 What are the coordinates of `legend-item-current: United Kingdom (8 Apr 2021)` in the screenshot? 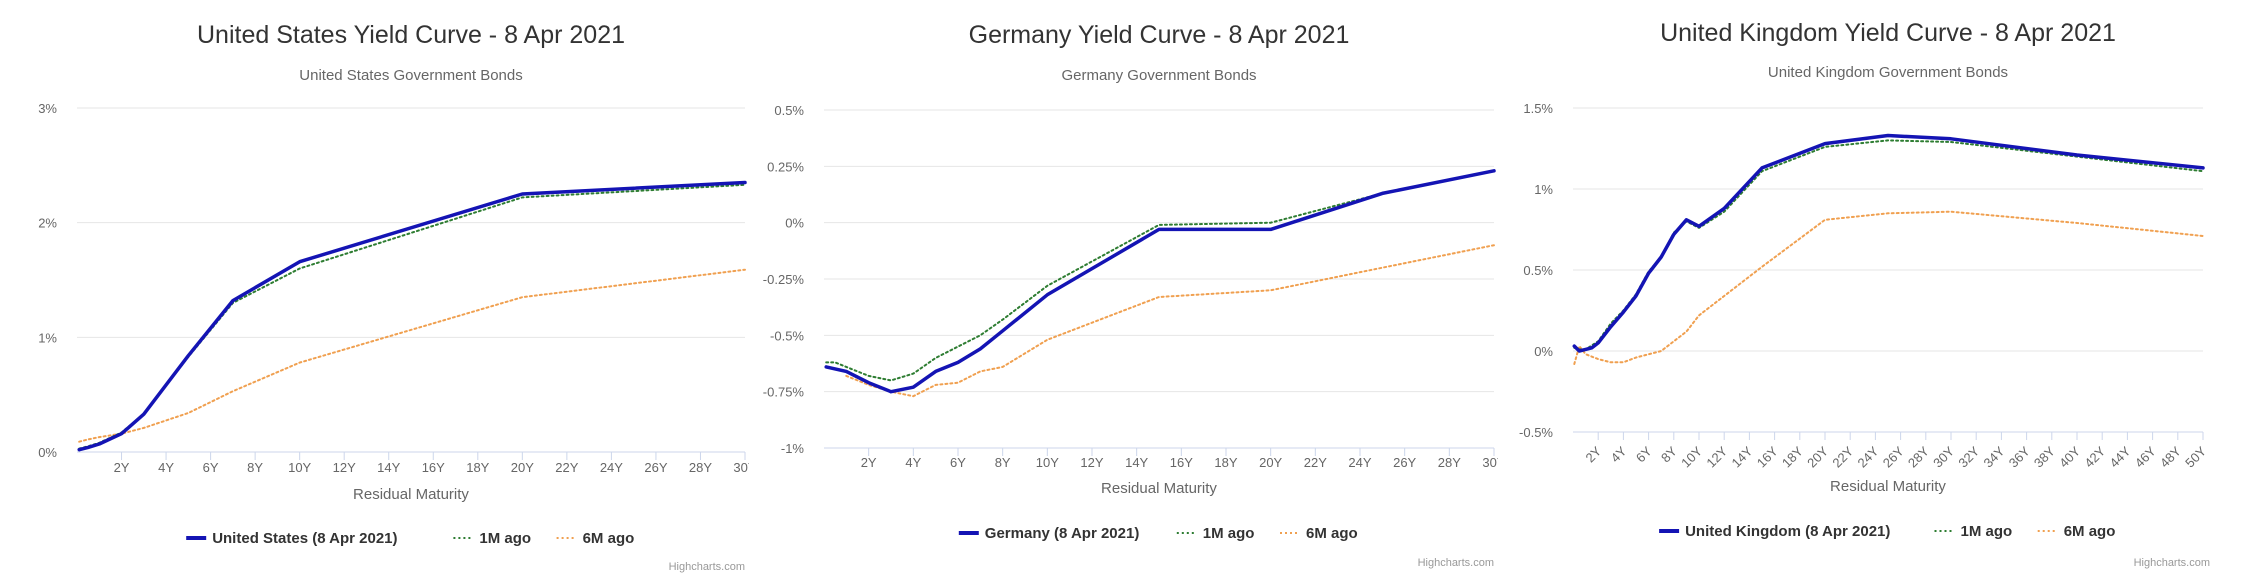 It's located at (1774, 531).